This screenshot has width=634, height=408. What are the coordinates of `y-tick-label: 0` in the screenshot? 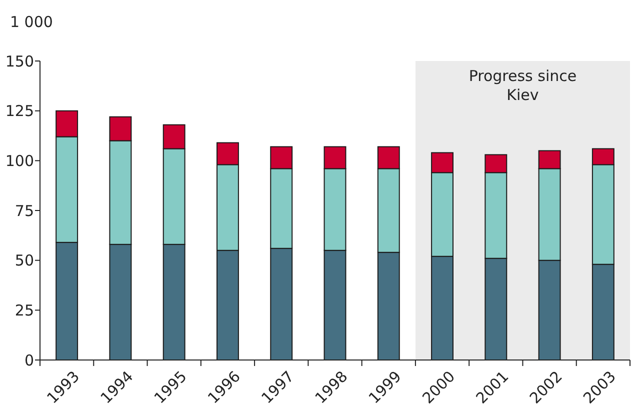 It's located at (29, 360).